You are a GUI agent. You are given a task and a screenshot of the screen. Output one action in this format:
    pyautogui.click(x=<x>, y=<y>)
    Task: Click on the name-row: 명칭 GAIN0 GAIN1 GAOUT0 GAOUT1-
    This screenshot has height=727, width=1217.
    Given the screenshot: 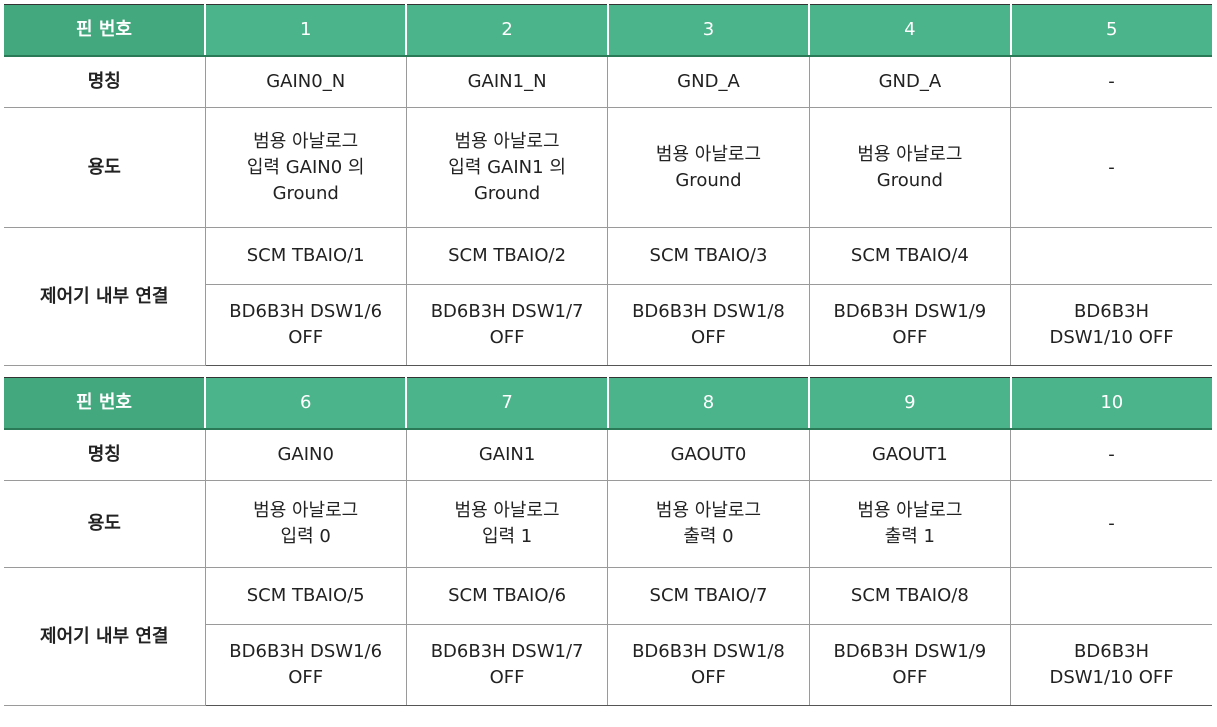 What is the action you would take?
    pyautogui.click(x=608, y=454)
    